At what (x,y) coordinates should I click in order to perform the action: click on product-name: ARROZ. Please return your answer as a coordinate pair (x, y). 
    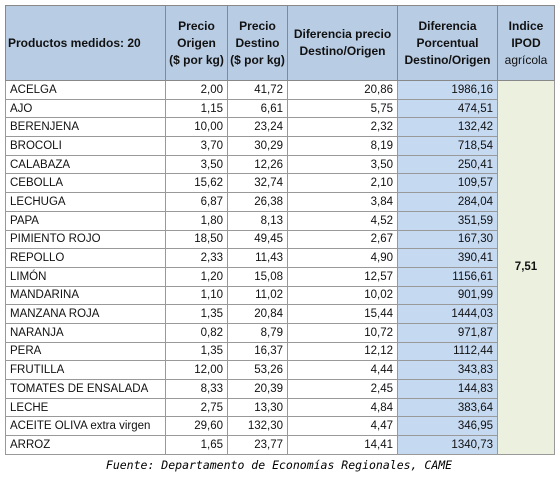
    Looking at the image, I should click on (85, 445).